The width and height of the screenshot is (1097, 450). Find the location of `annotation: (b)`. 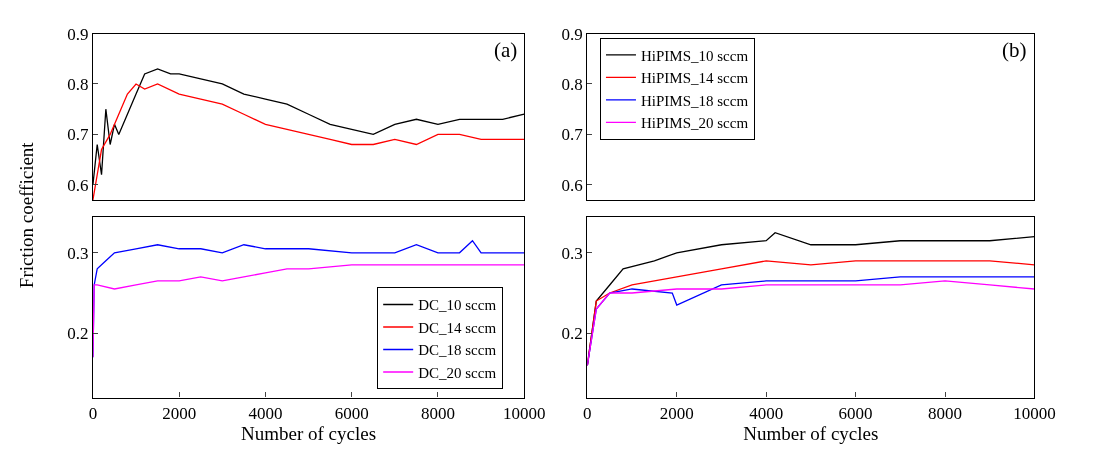

annotation: (b) is located at coordinates (1014, 50).